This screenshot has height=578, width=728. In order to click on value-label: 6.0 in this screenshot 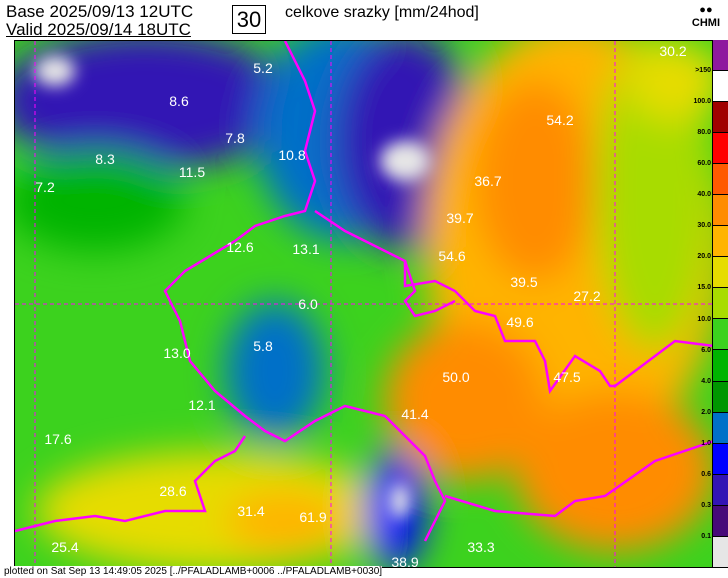, I will do `click(308, 304)`.